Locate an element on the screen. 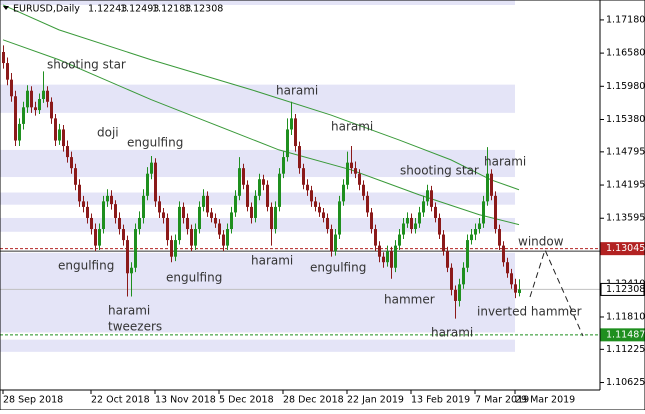 The width and height of the screenshot is (645, 414). x-tick-label: 13 Feb 2019 is located at coordinates (440, 400).